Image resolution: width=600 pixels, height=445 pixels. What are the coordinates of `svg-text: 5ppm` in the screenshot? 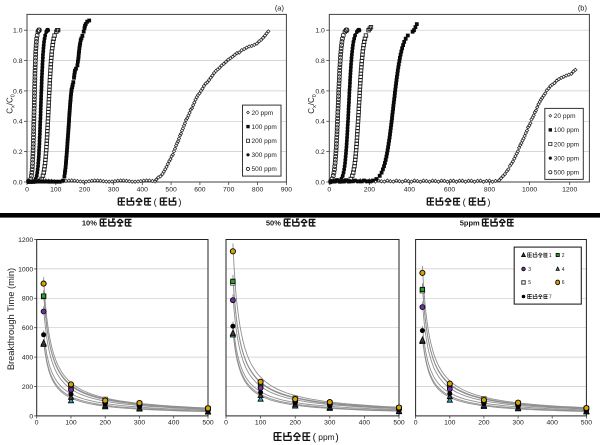 It's located at (470, 222).